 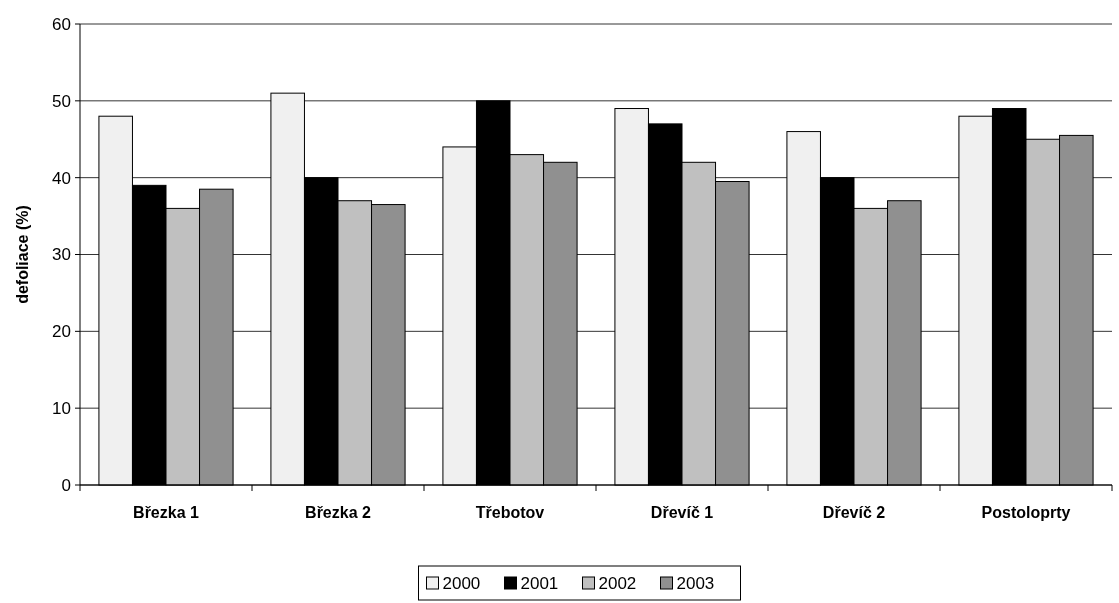 I want to click on legend-label: 2000, so click(x=461, y=583).